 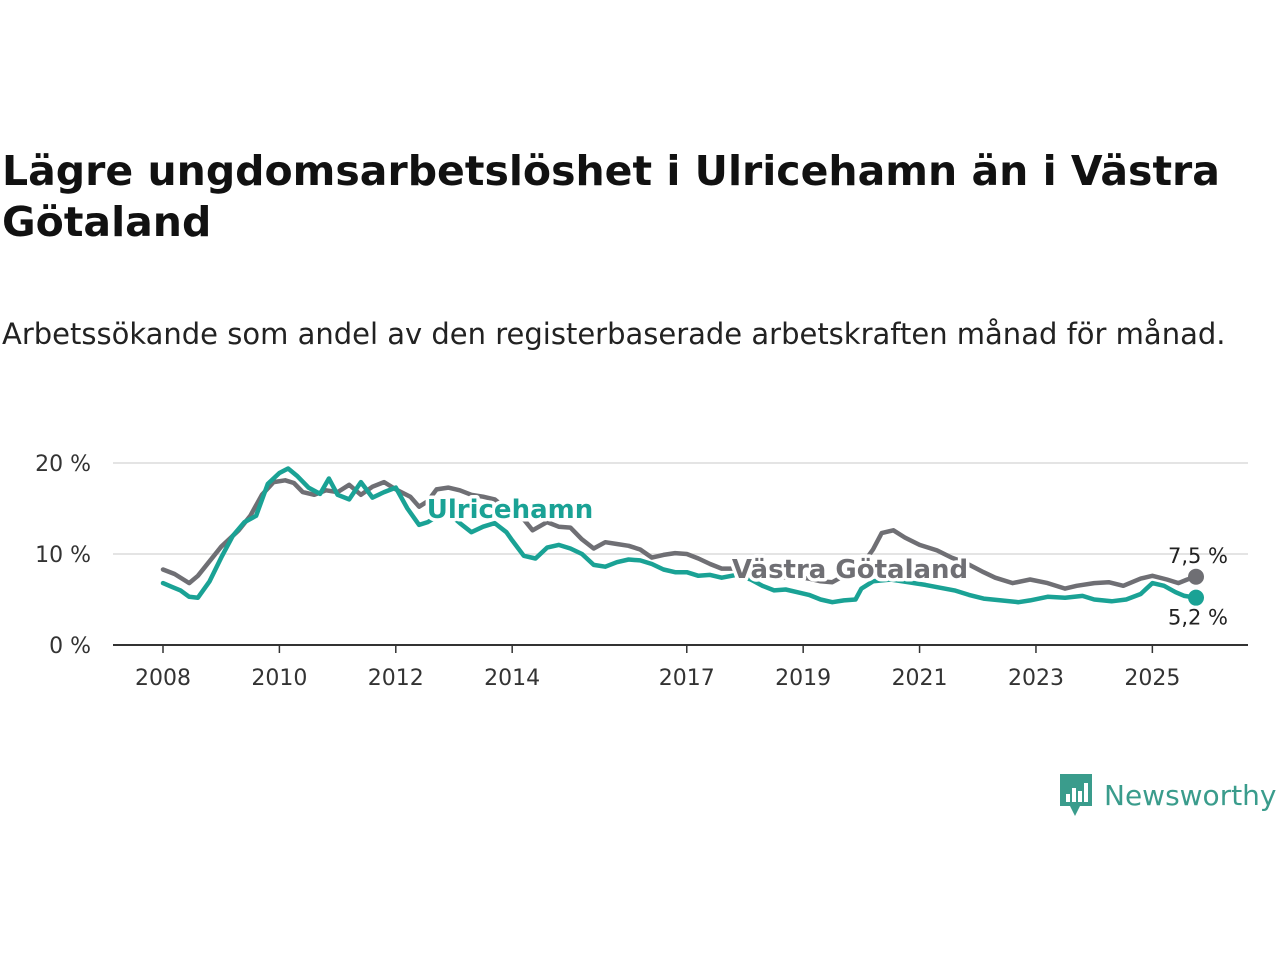 I want to click on end-value-label: 7,5 %, so click(x=1198, y=556).